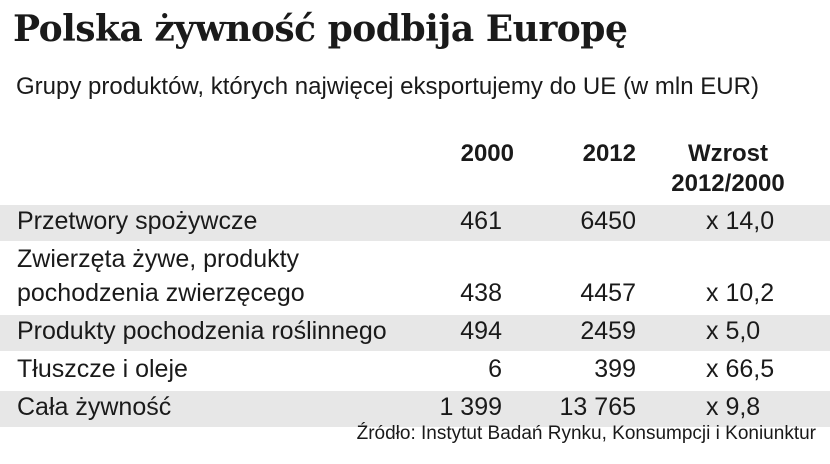 This screenshot has width=830, height=464. I want to click on value-2000: 494, so click(481, 331).